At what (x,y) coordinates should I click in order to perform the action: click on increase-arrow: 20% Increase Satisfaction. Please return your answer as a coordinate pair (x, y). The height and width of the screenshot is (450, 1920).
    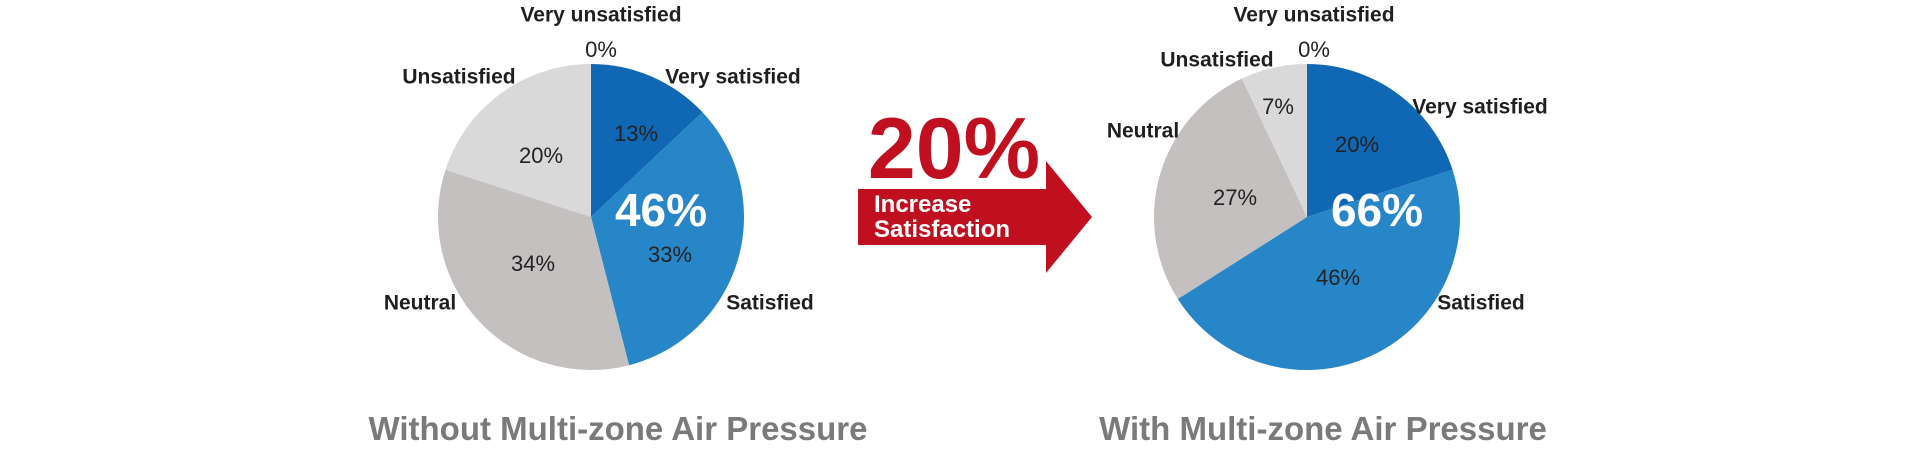
    Looking at the image, I should click on (975, 187).